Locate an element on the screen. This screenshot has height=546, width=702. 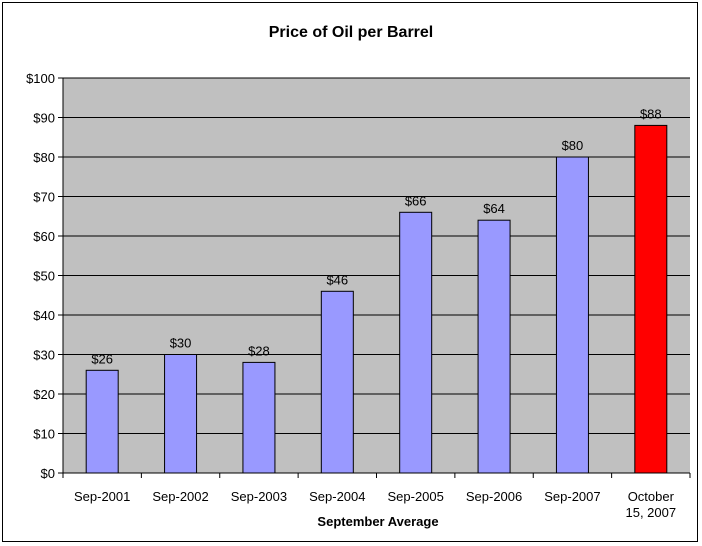
y-axis-ticks: $0 $10 $20 $30 $40 $50 $60 $70 $80 $90 $100 is located at coordinates (44, 276).